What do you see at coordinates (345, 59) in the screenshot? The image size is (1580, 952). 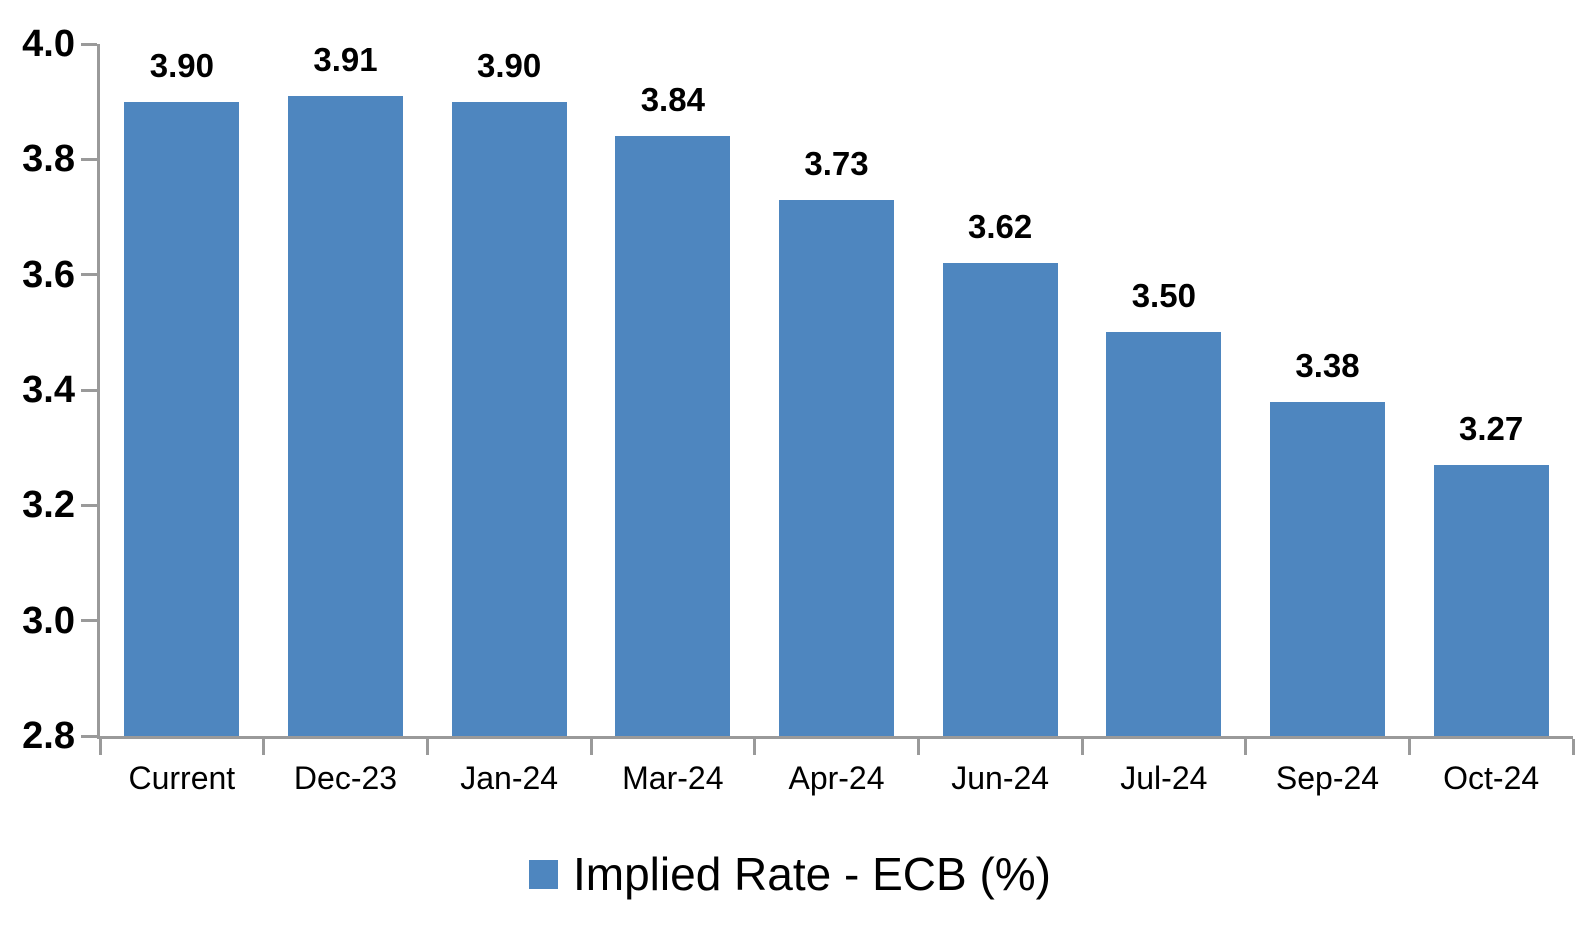 I see `bar-value-label: 3.91` at bounding box center [345, 59].